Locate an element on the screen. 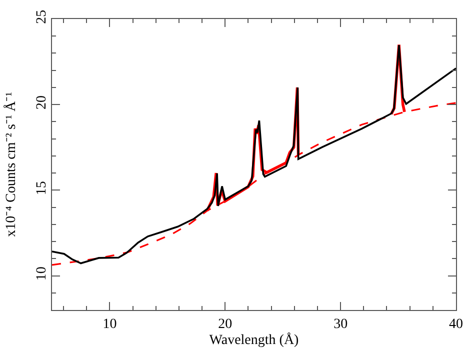 The image size is (474, 354). x-tick-label: 10 is located at coordinates (109, 324).